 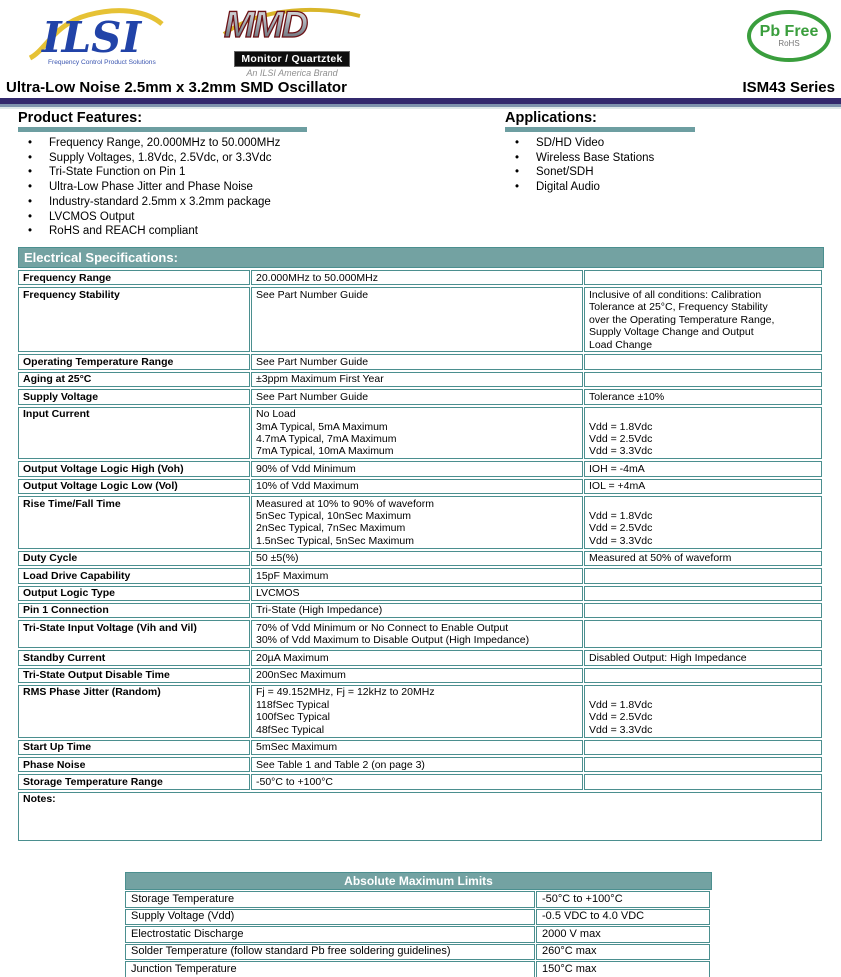 What do you see at coordinates (671, 332) in the screenshot?
I see `spec-line: Supply Voltage Change and Output` at bounding box center [671, 332].